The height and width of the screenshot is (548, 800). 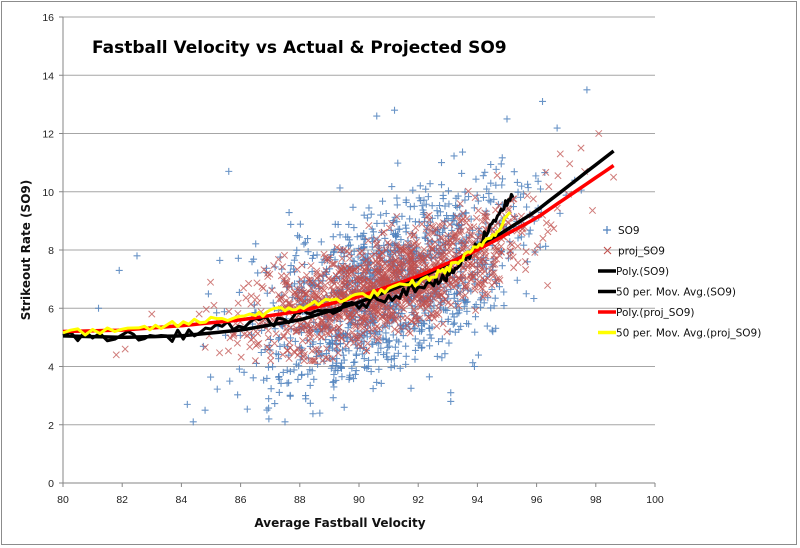 What do you see at coordinates (122, 500) in the screenshot?
I see `x-tick-label: 82` at bounding box center [122, 500].